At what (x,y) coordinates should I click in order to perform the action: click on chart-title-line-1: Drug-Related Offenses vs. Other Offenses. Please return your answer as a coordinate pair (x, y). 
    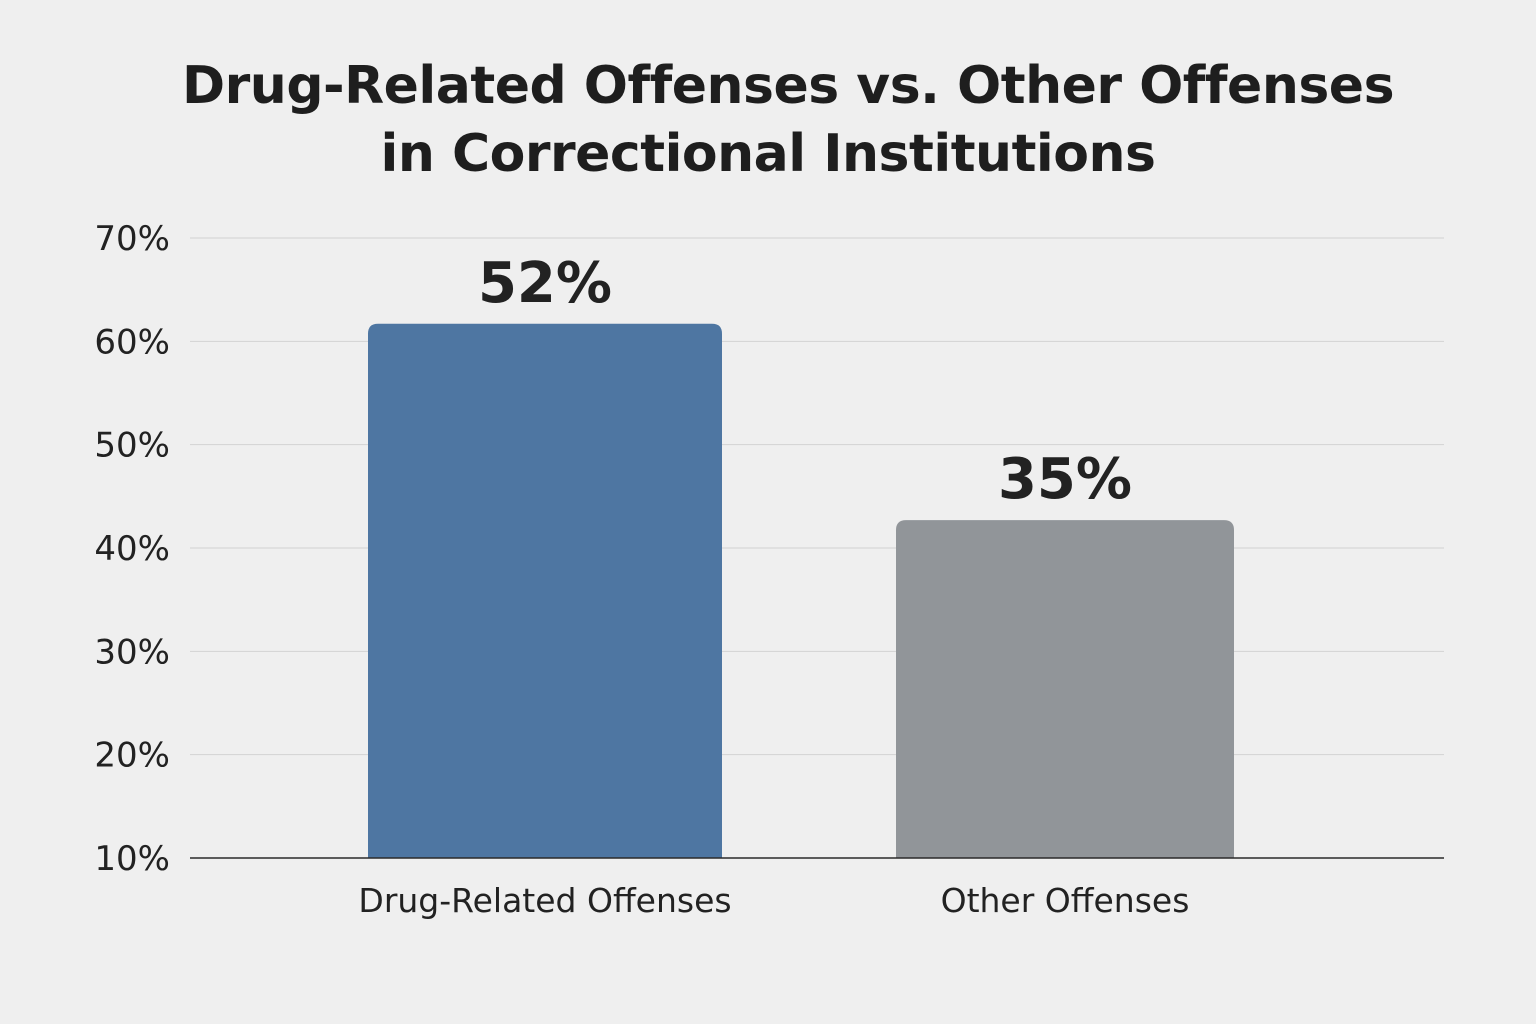
    Looking at the image, I should click on (788, 86).